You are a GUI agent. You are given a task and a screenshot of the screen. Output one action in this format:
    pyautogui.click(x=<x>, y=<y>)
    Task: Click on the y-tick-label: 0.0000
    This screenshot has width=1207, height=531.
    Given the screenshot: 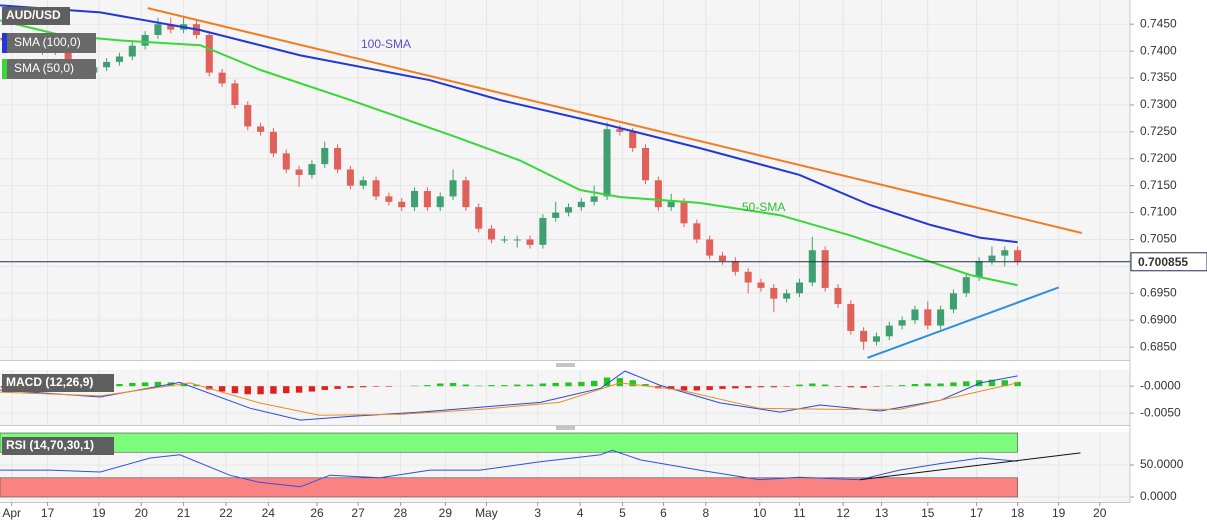 What is the action you would take?
    pyautogui.click(x=1158, y=496)
    